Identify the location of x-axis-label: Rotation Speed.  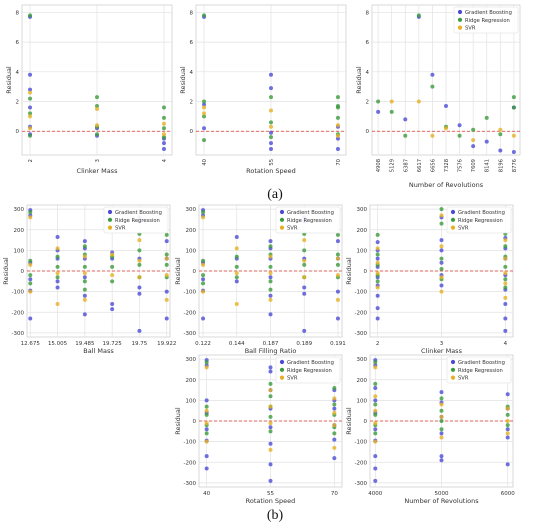
(271, 171).